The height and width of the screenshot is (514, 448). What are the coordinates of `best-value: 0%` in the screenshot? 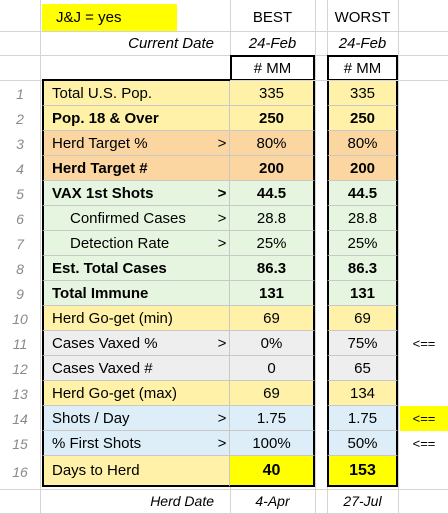 It's located at (272, 343).